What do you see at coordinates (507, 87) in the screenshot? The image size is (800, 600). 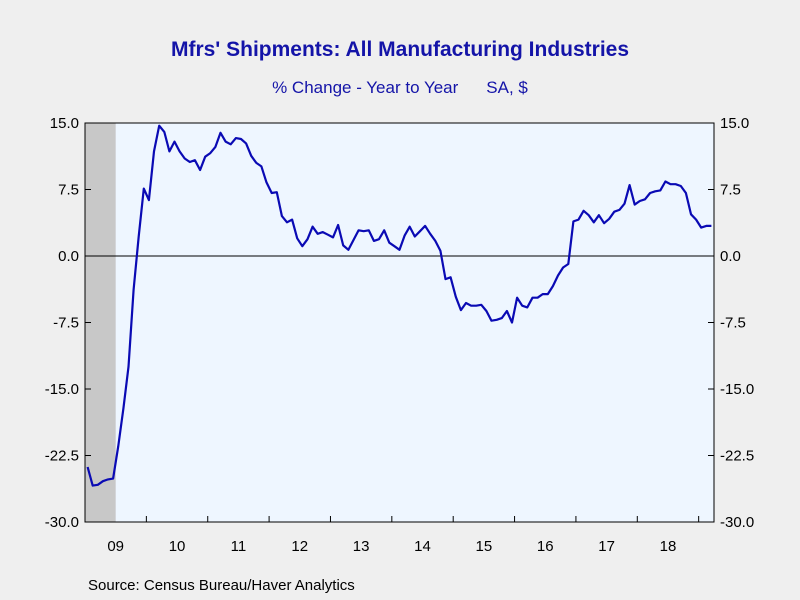 I see `subtitle-units: SA, $` at bounding box center [507, 87].